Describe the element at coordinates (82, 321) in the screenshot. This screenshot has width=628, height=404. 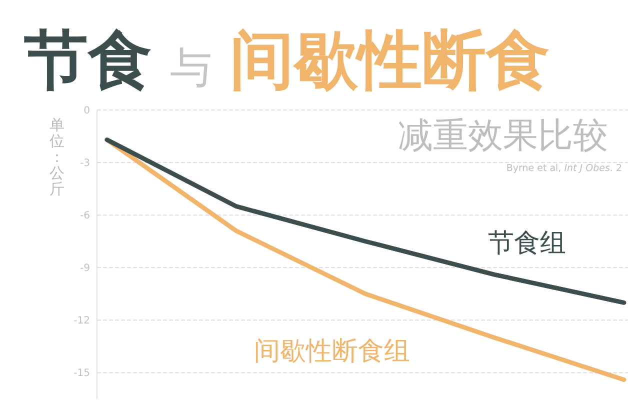
I see `y-tick-label: -12` at that location.